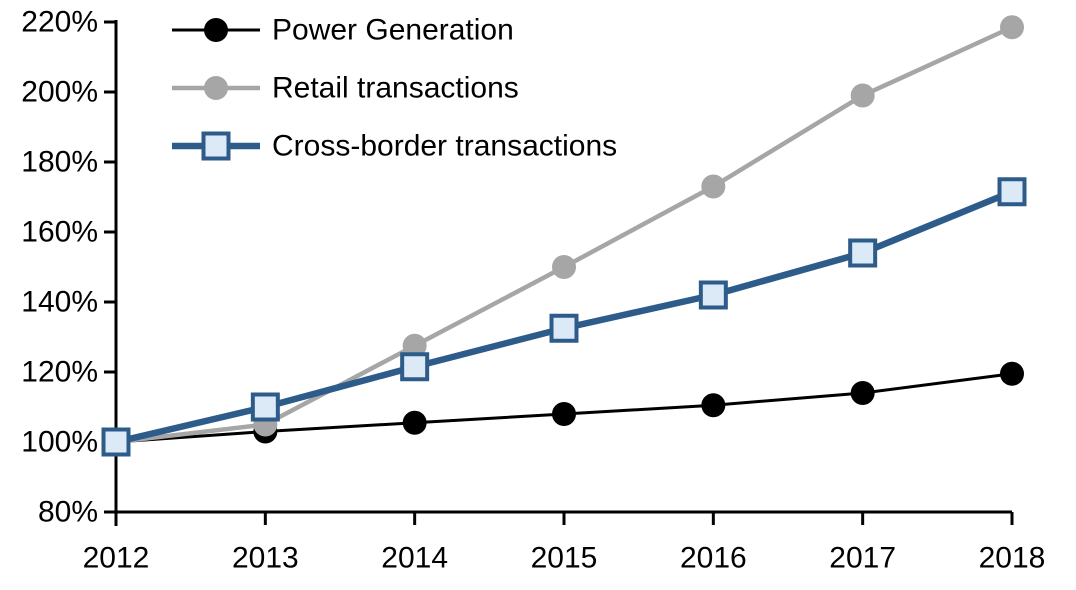 The image size is (1076, 590). Describe the element at coordinates (713, 186) in the screenshot. I see `data-point-retail-transactions-2016` at that location.